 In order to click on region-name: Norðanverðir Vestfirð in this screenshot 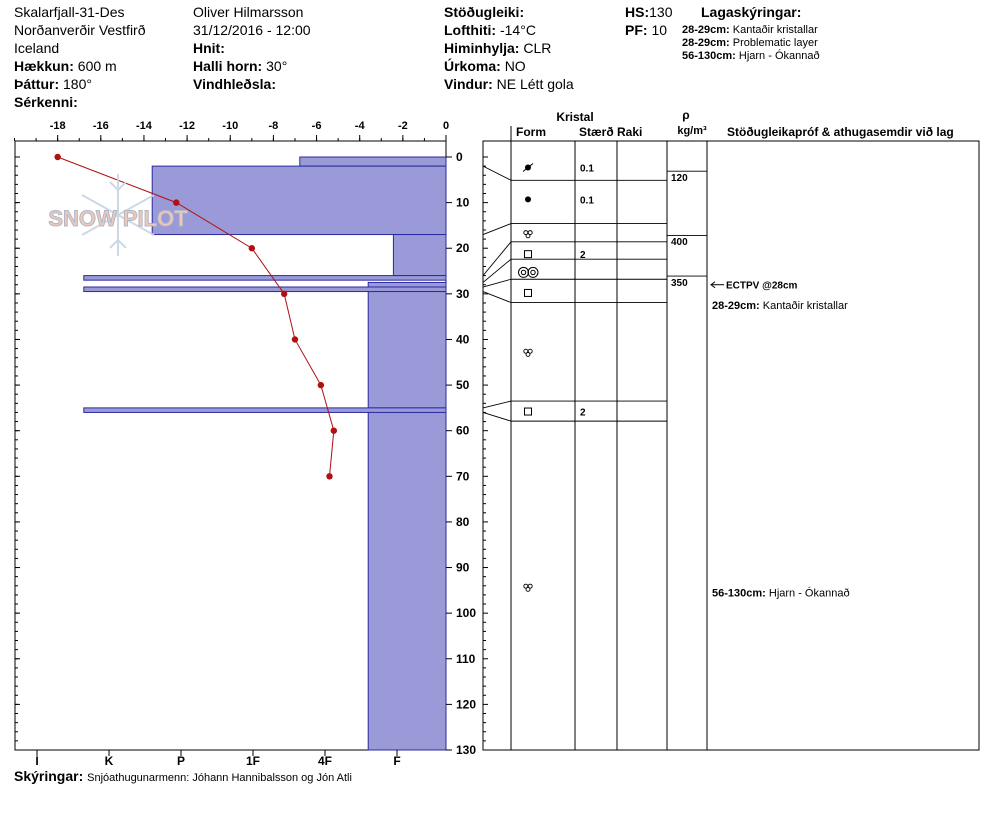, I will do `click(80, 30)`.